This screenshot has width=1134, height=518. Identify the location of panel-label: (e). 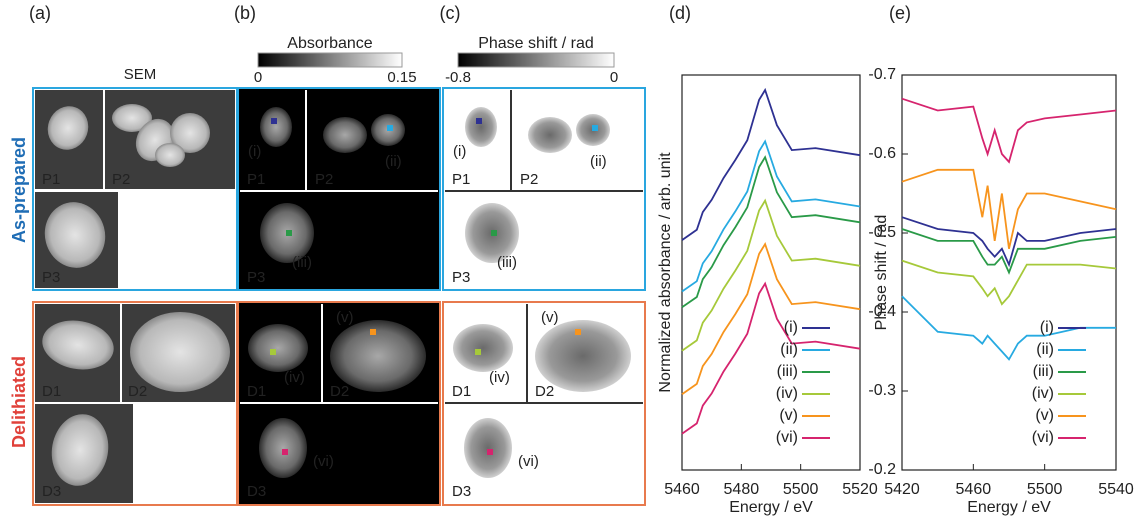
(900, 13).